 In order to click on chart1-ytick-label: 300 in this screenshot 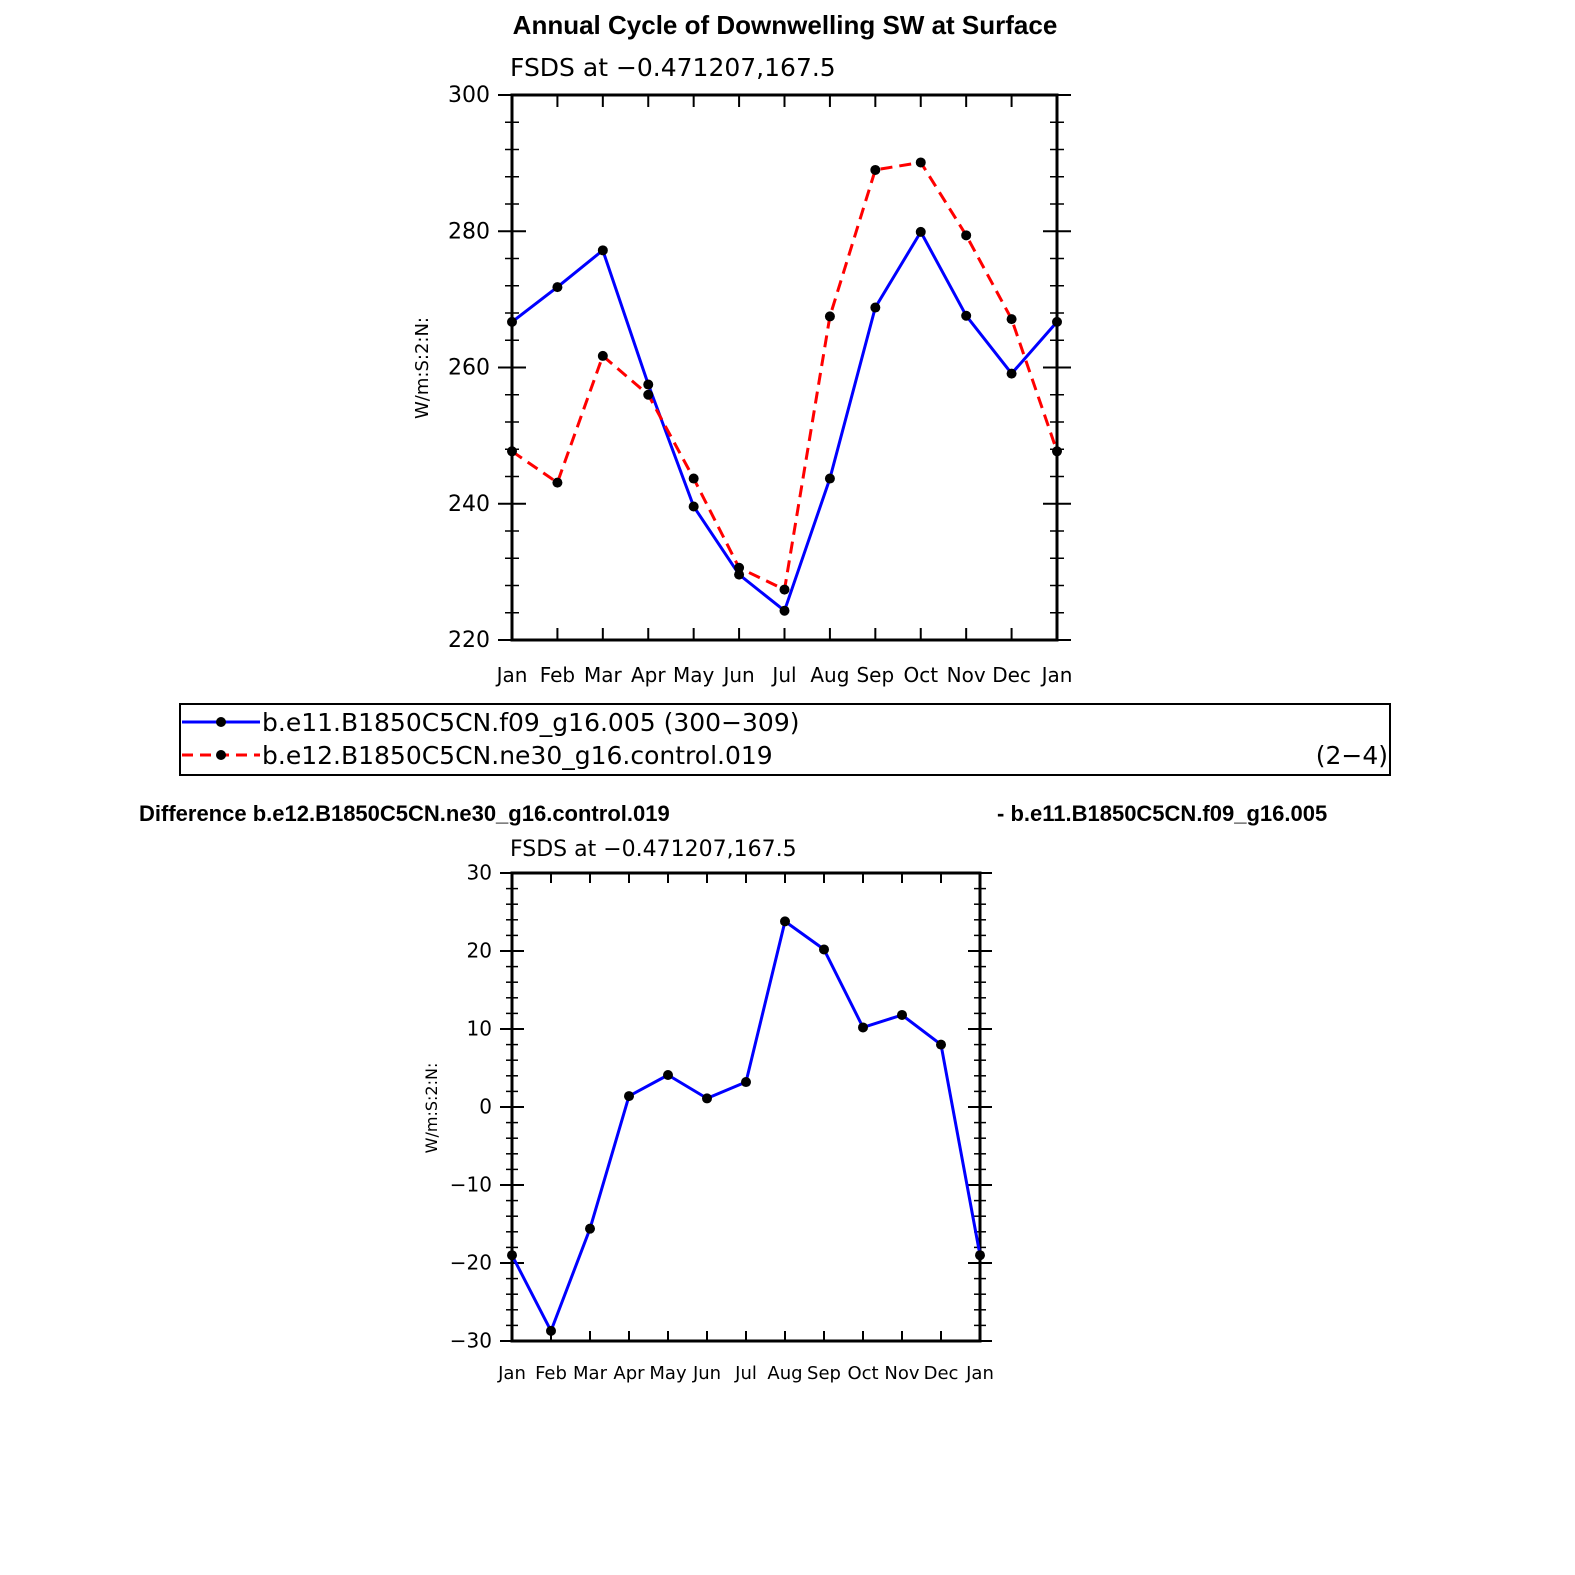, I will do `click(469, 95)`.